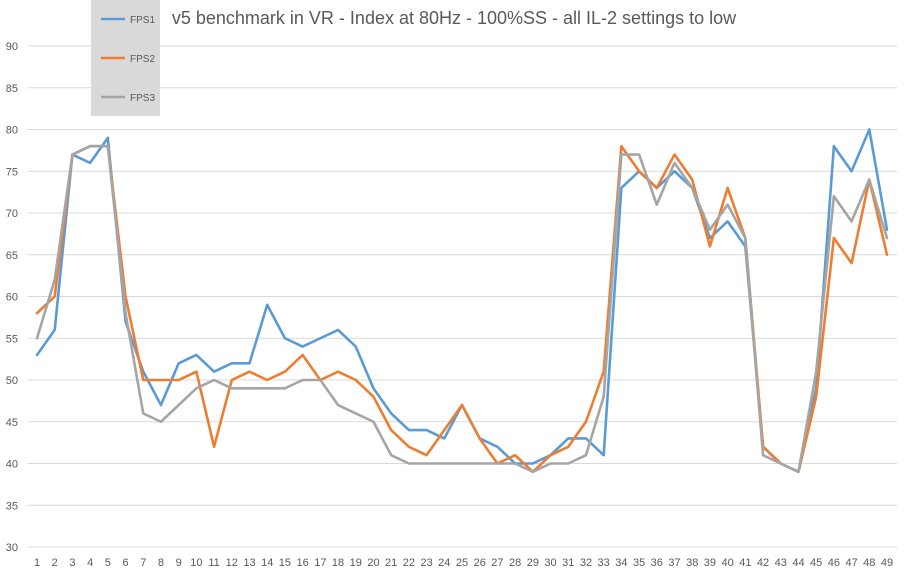  What do you see at coordinates (692, 563) in the screenshot?
I see `x-tick-label: 38` at bounding box center [692, 563].